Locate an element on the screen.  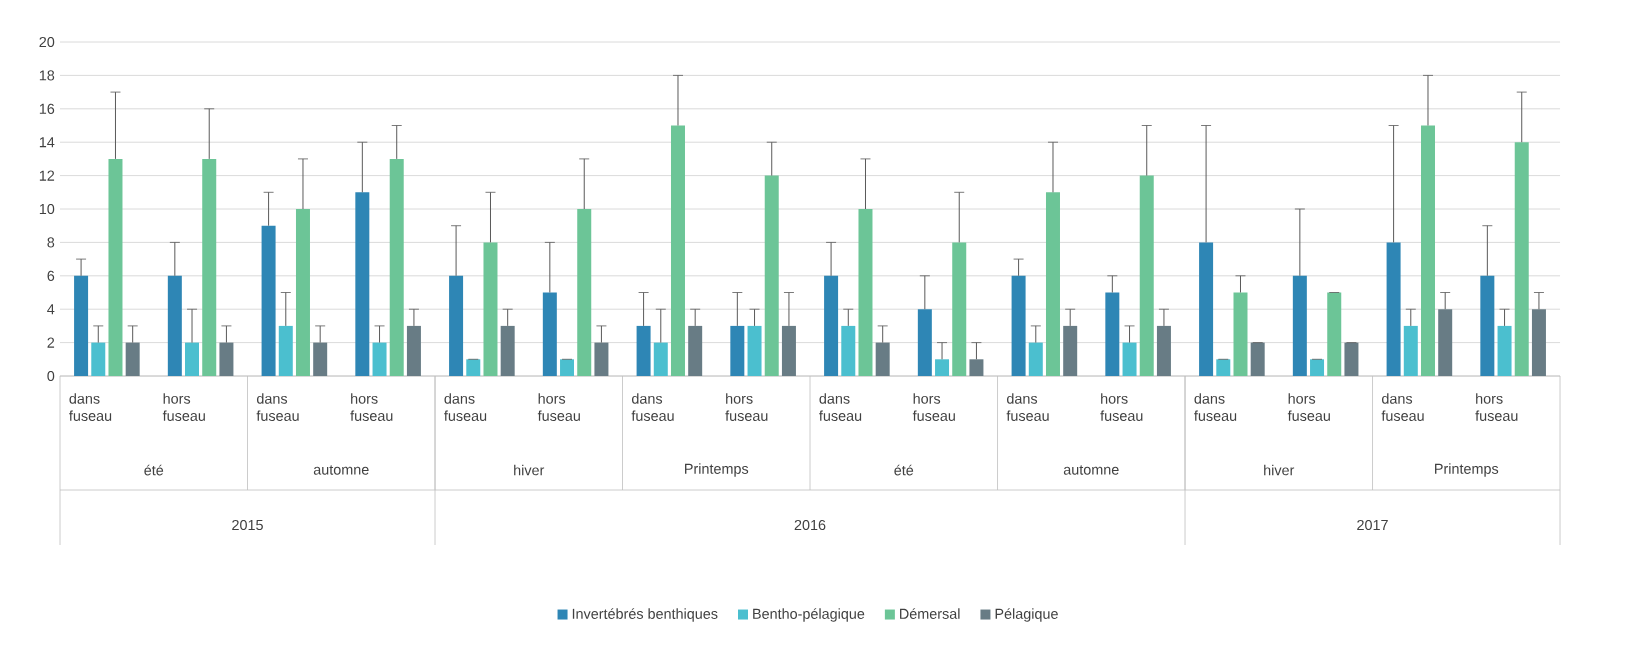
legend-label: Invertébrés benthiques is located at coordinates (645, 615).